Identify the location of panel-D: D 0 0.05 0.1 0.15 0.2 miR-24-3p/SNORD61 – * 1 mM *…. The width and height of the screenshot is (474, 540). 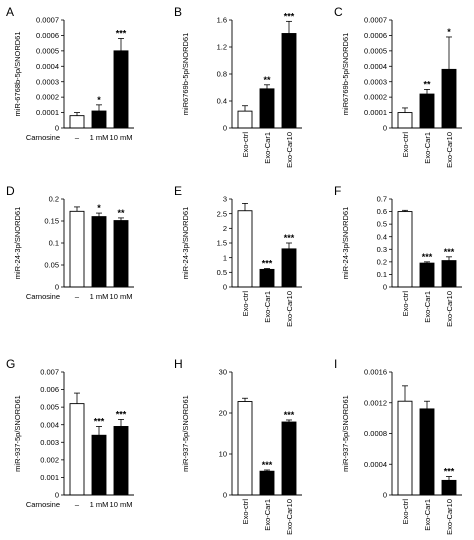
(70, 242).